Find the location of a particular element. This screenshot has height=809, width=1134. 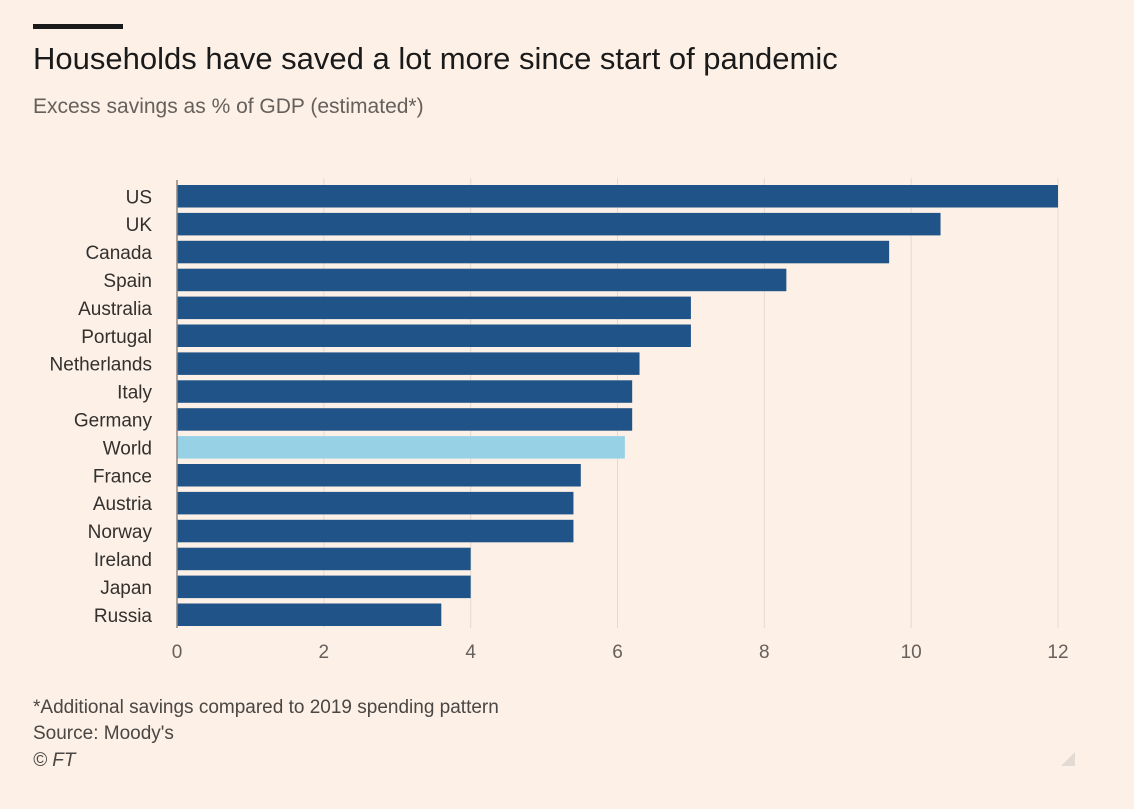

category-label: UK is located at coordinates (139, 225).